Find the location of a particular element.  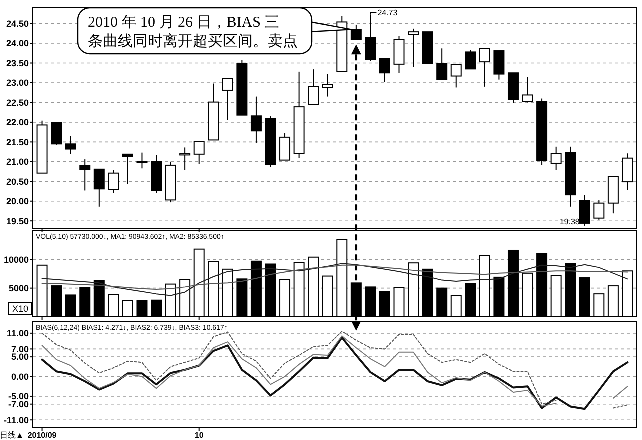

text: X10 is located at coordinates (20, 309).